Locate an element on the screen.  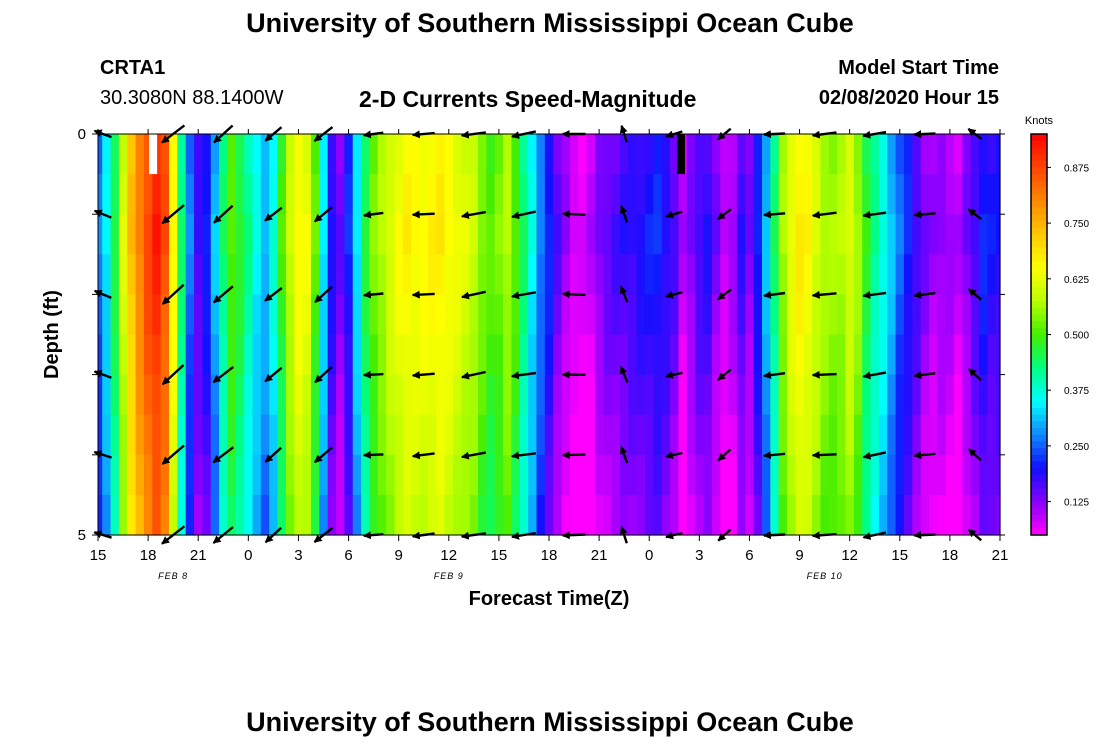
colorbar-tick-label: 0.500 is located at coordinates (1076, 336).